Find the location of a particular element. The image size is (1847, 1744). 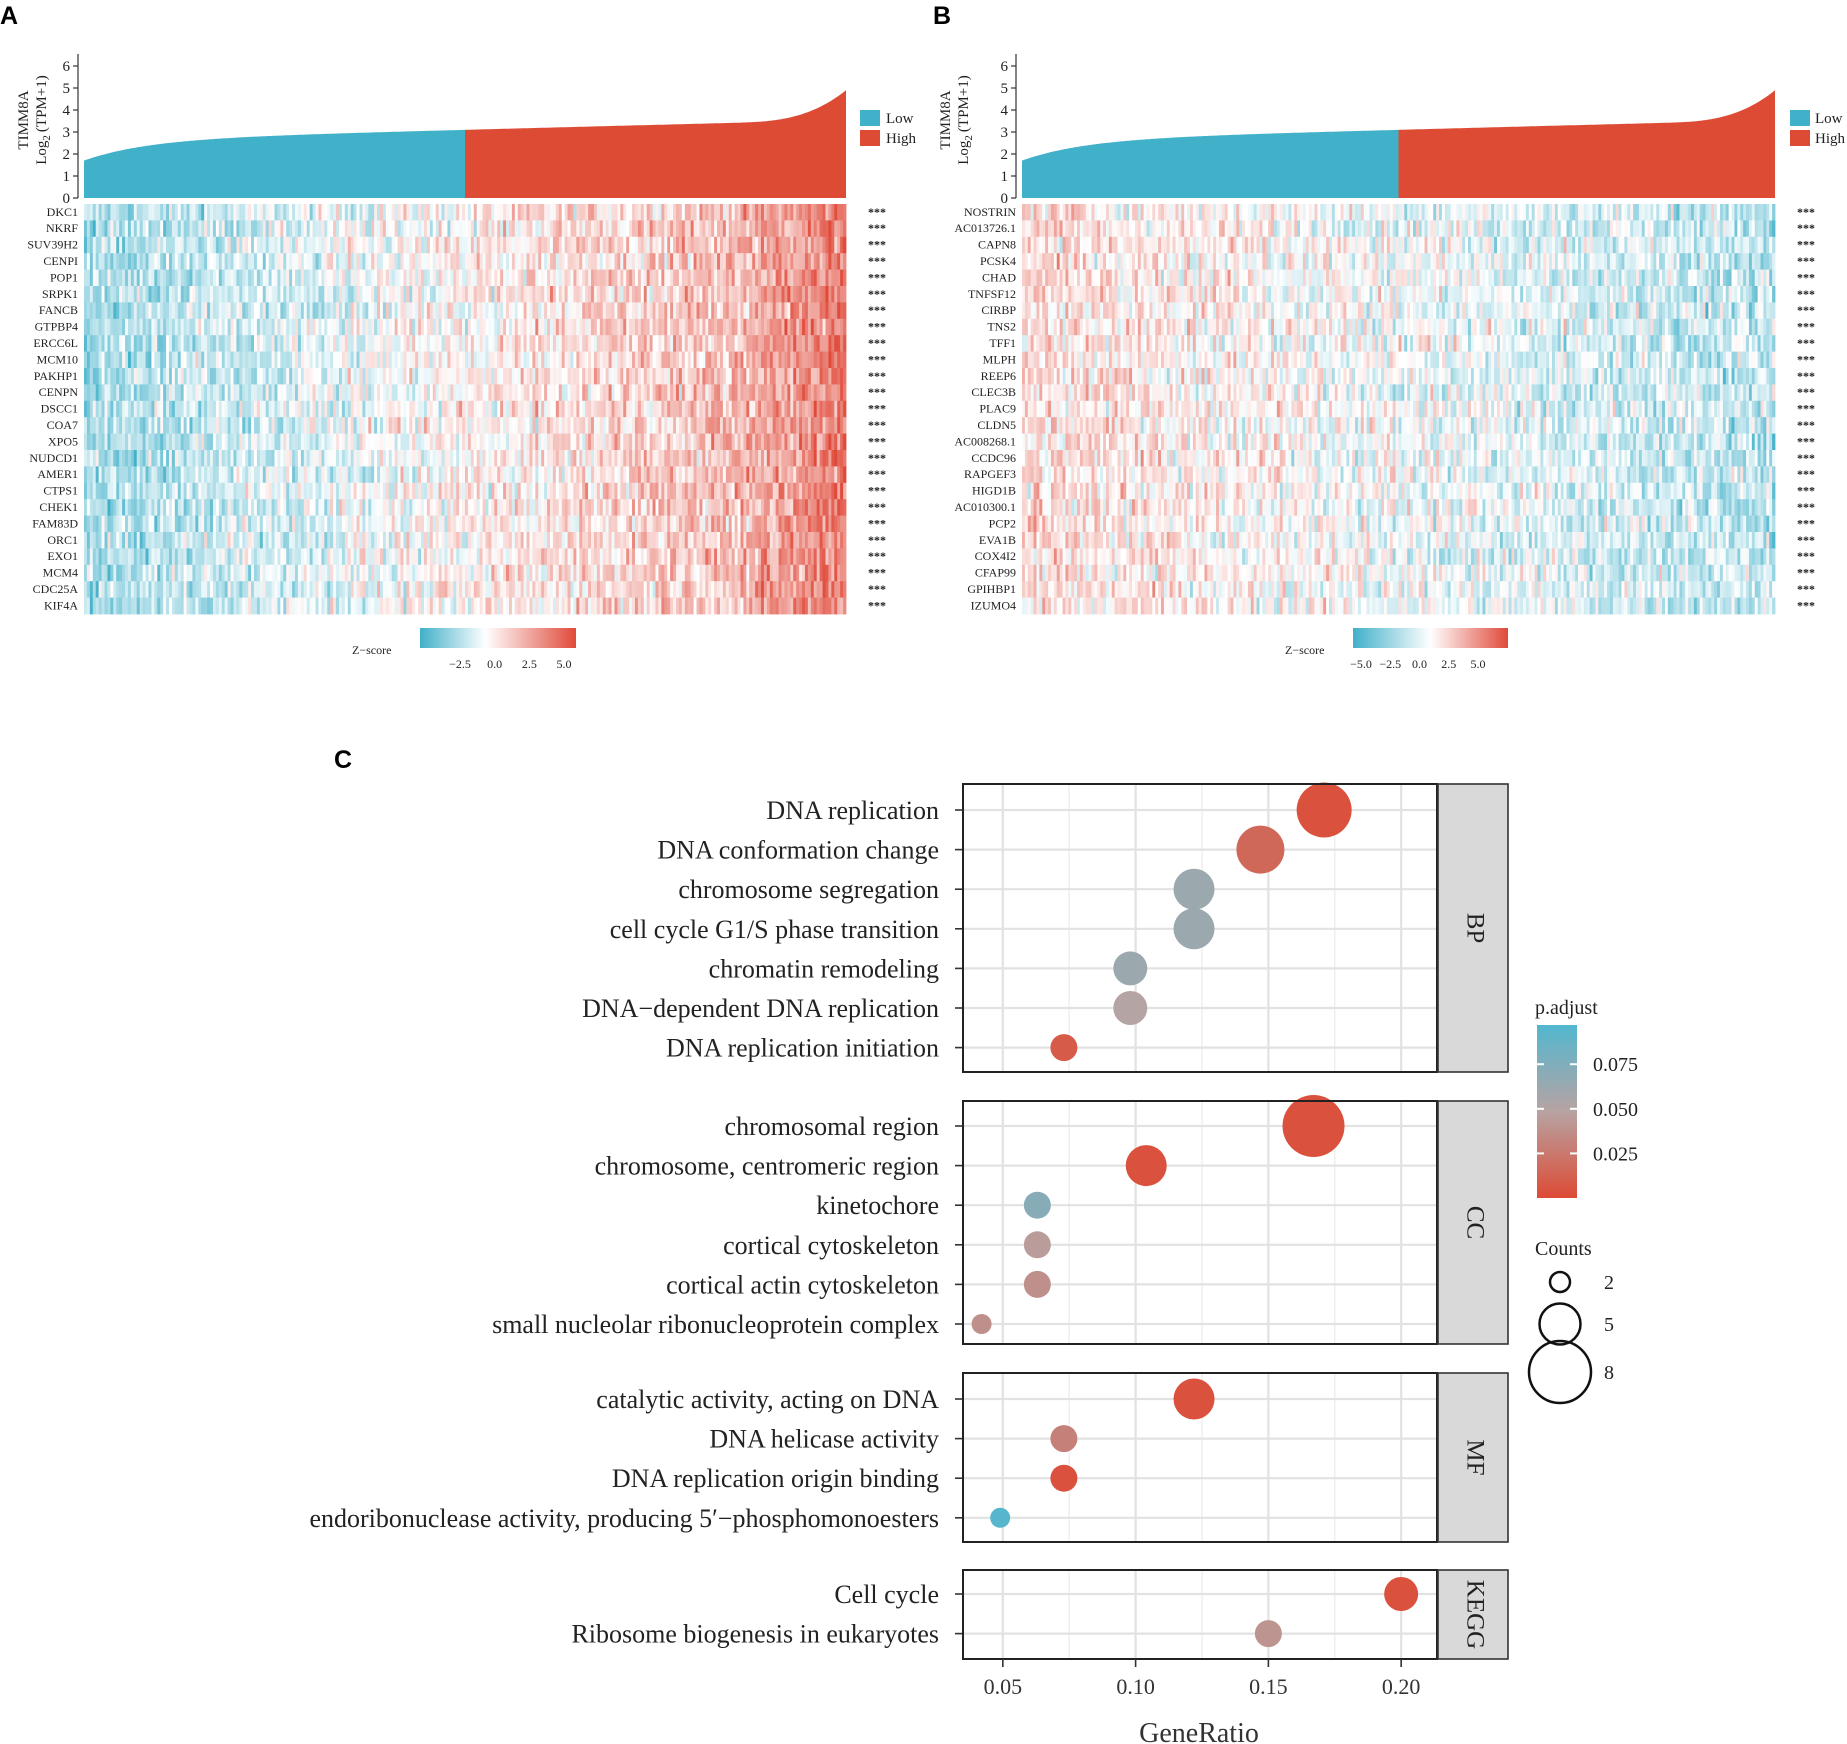

bar-ytick-label: 4 is located at coordinates (67, 111).